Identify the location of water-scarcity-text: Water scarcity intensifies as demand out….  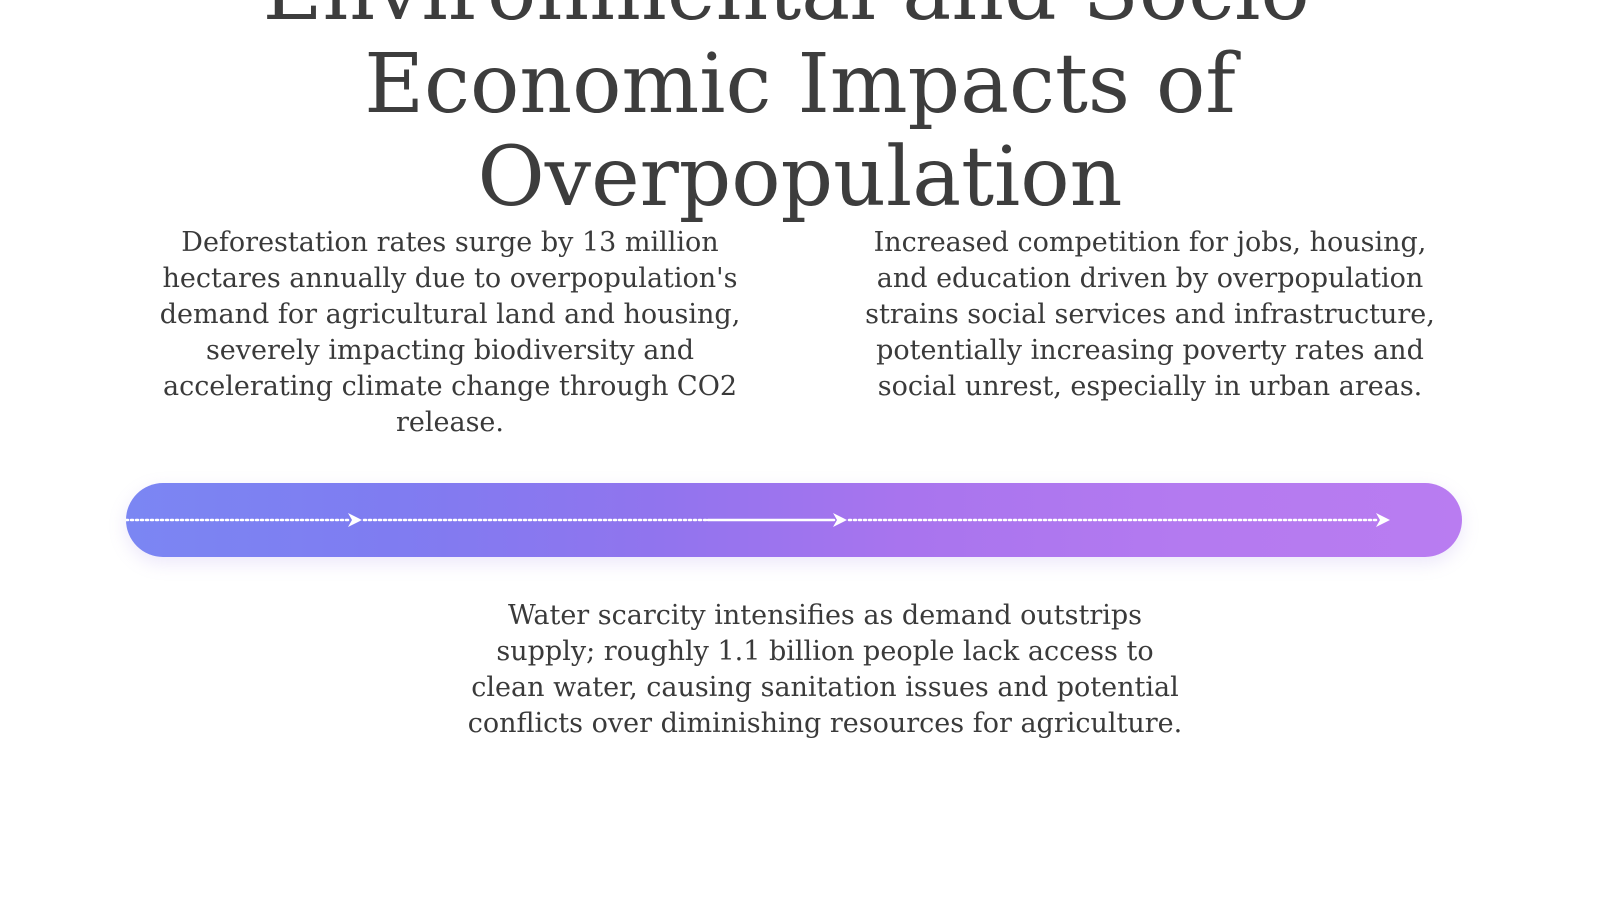
(825, 669).